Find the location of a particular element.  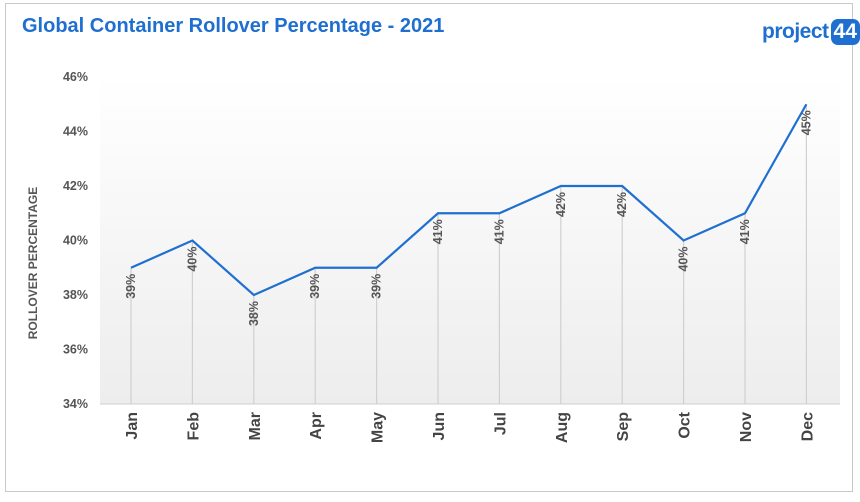

x-tick-label: Aug is located at coordinates (562, 427).